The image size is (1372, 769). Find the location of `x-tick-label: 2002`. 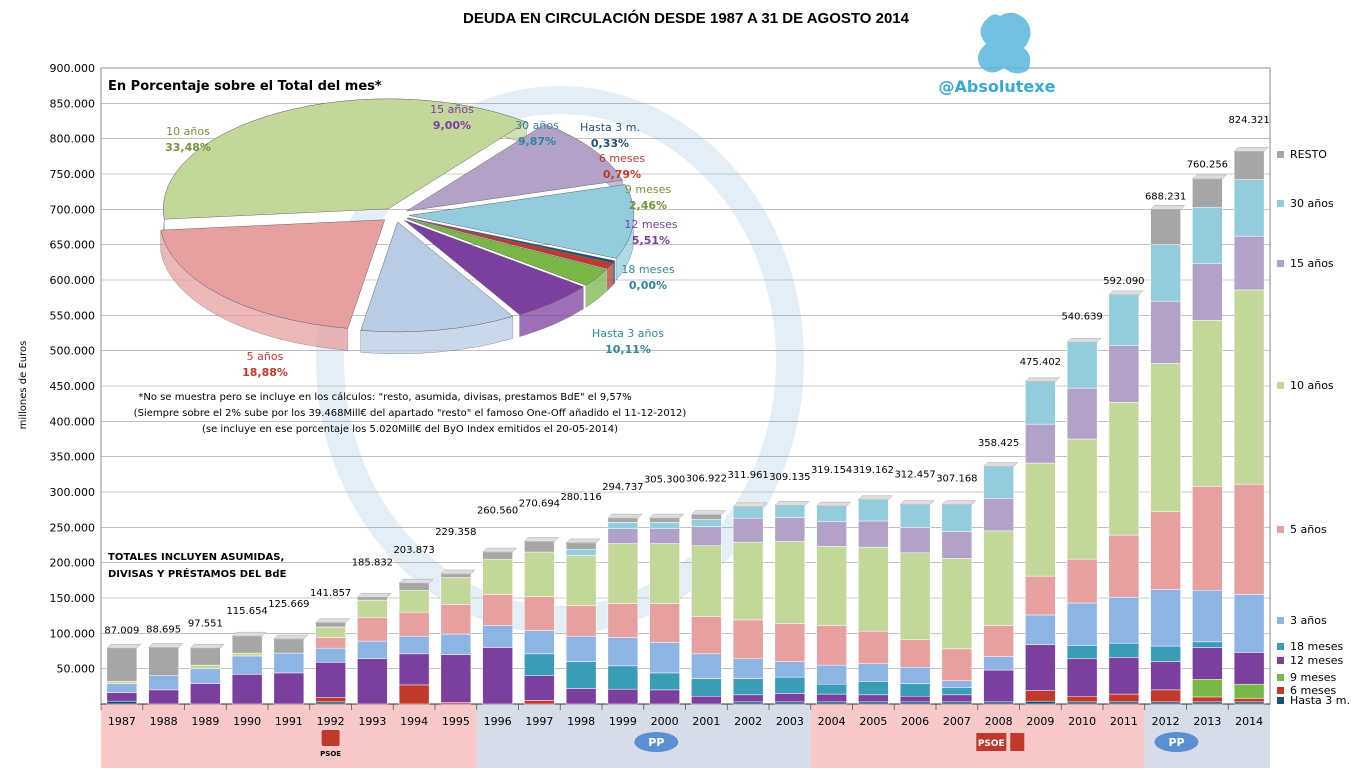

x-tick-label: 2002 is located at coordinates (748, 721).